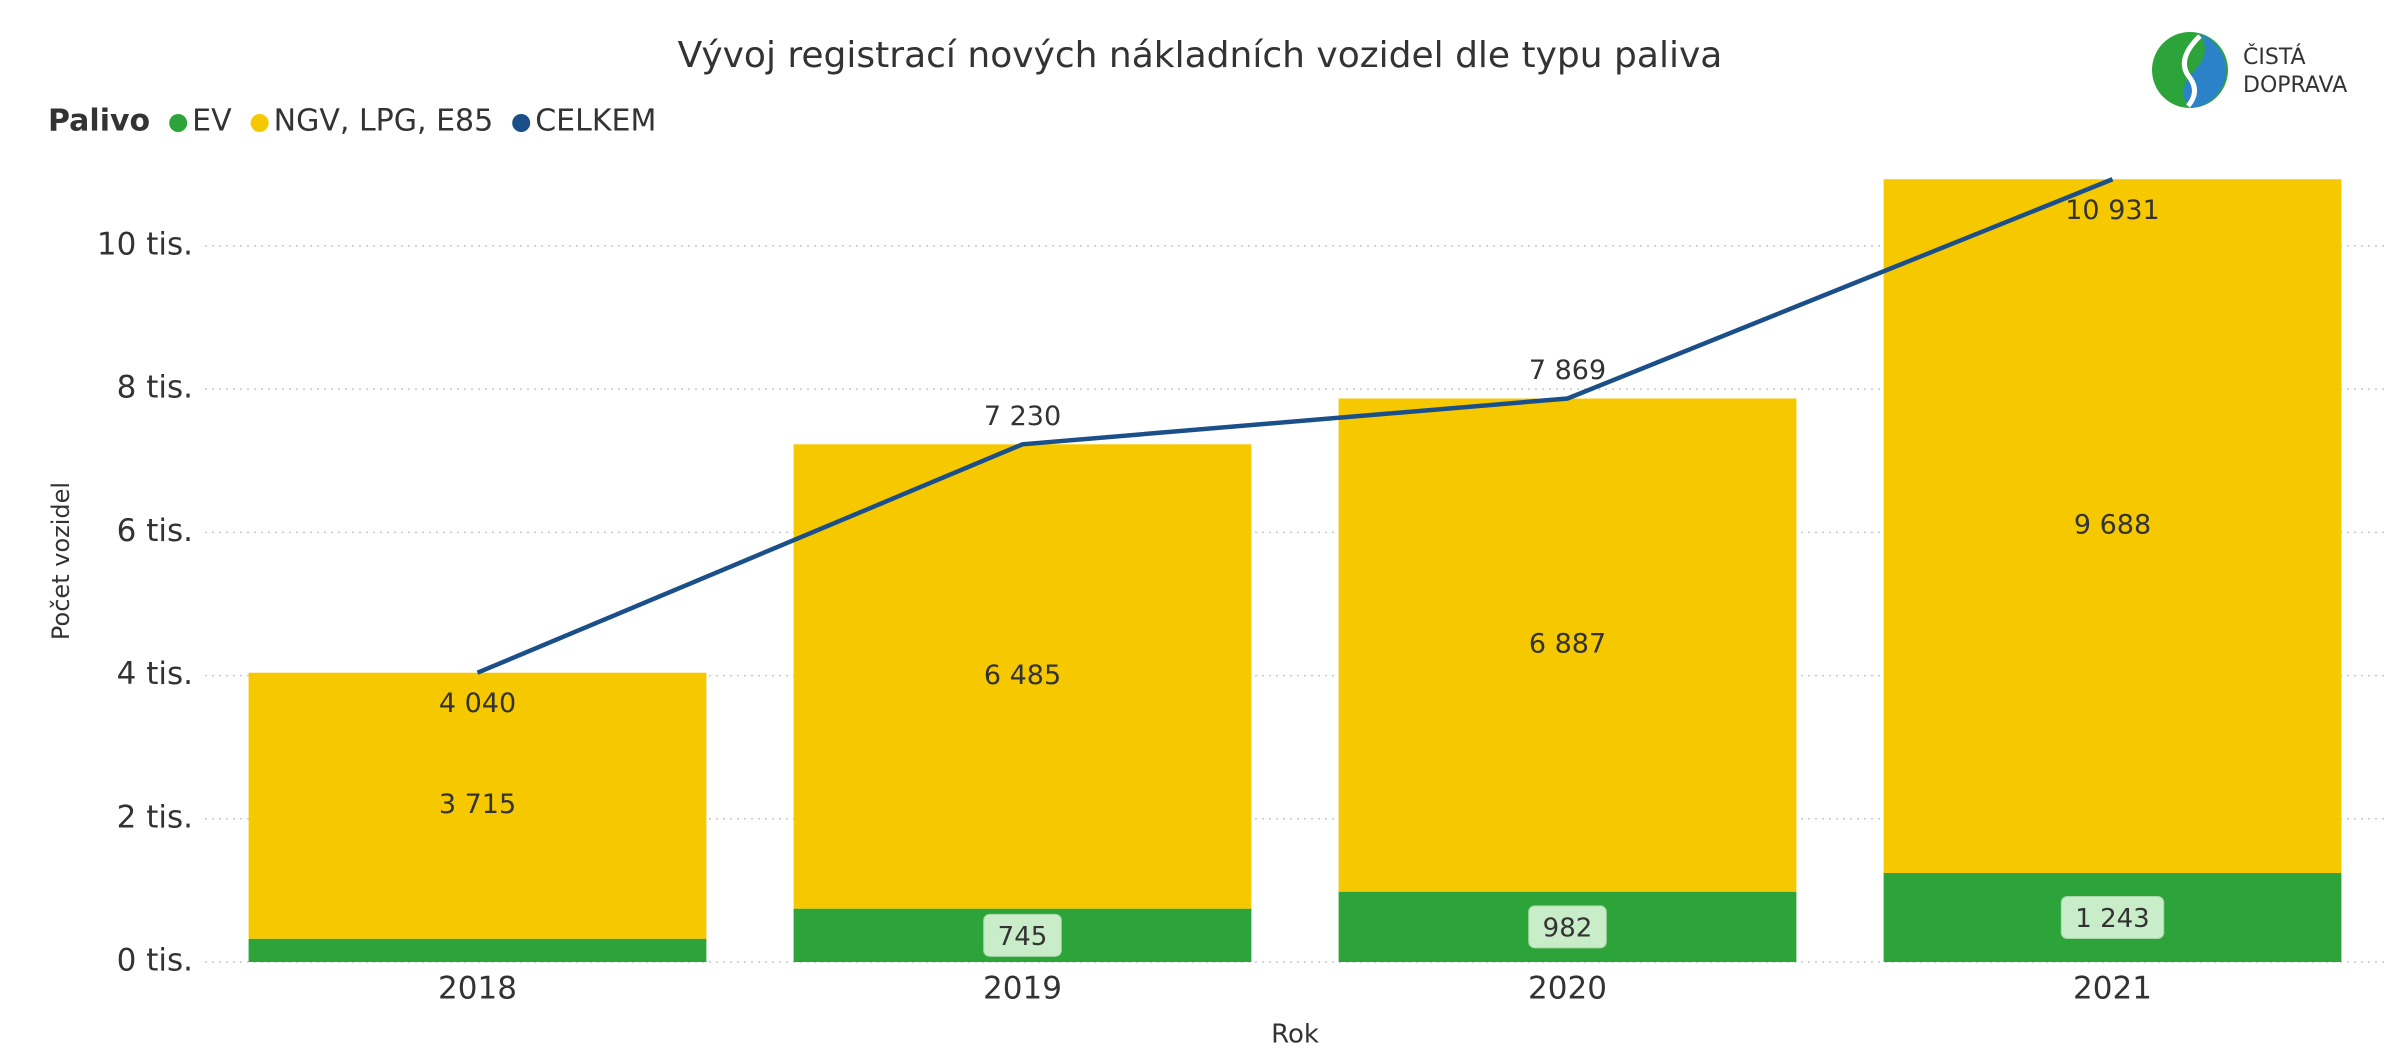 This screenshot has height=1050, width=2400. I want to click on y-axis-title: Počet vozidel, so click(61, 561).